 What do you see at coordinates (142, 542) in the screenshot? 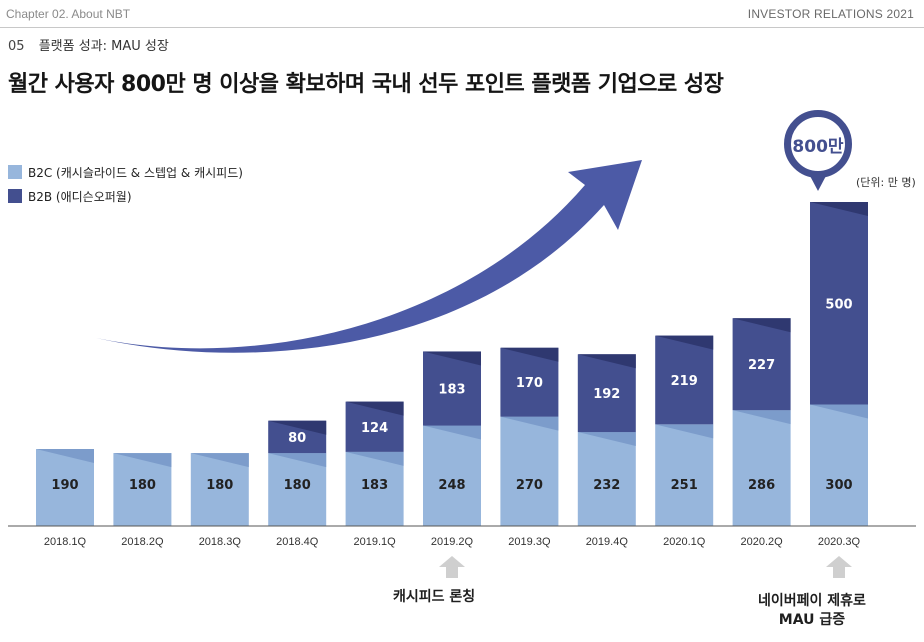
I see `x-tick-label-1: 2018.2Q` at bounding box center [142, 542].